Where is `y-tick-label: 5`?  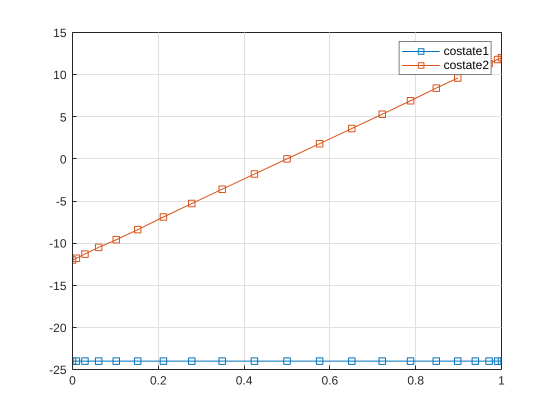
y-tick-label: 5 is located at coordinates (63, 117).